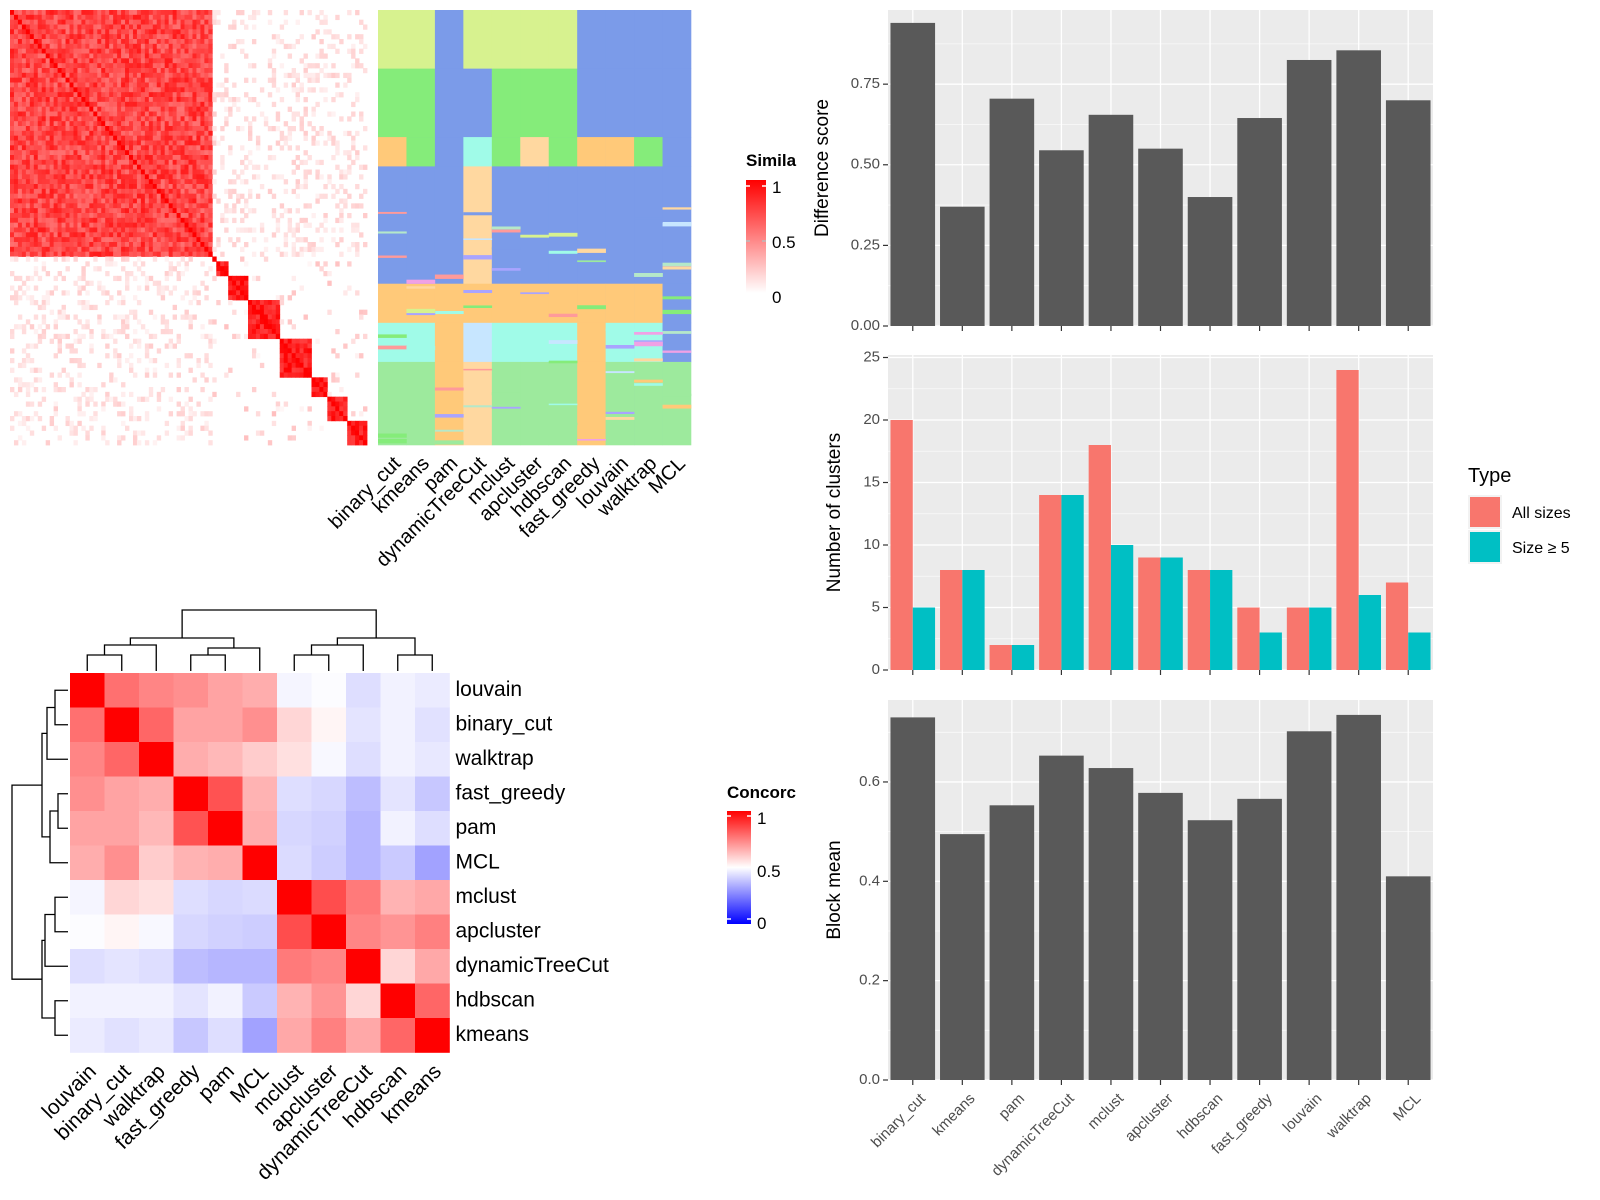 This screenshot has width=1600, height=1200. What do you see at coordinates (449, 403) in the screenshot?
I see `partition-cell` at bounding box center [449, 403].